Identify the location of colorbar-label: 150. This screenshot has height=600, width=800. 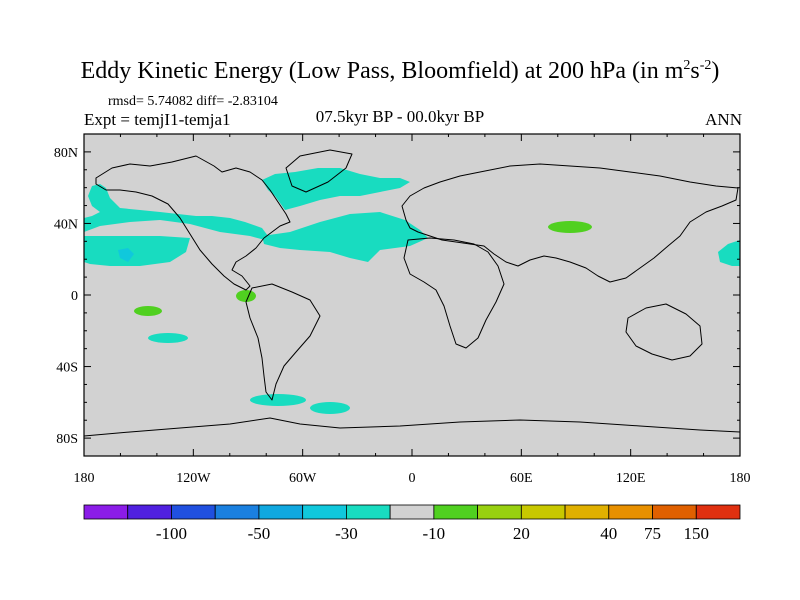
(697, 533).